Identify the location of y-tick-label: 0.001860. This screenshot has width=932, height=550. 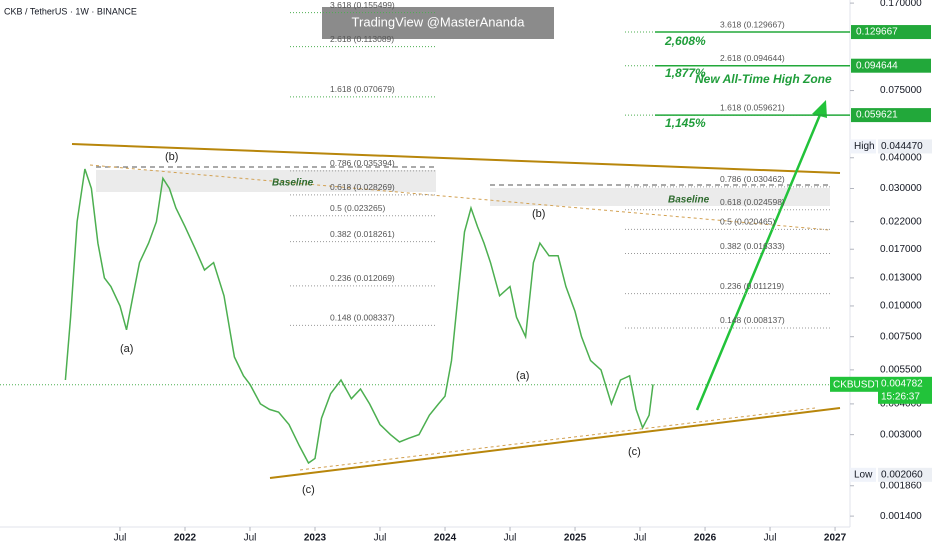
(901, 485).